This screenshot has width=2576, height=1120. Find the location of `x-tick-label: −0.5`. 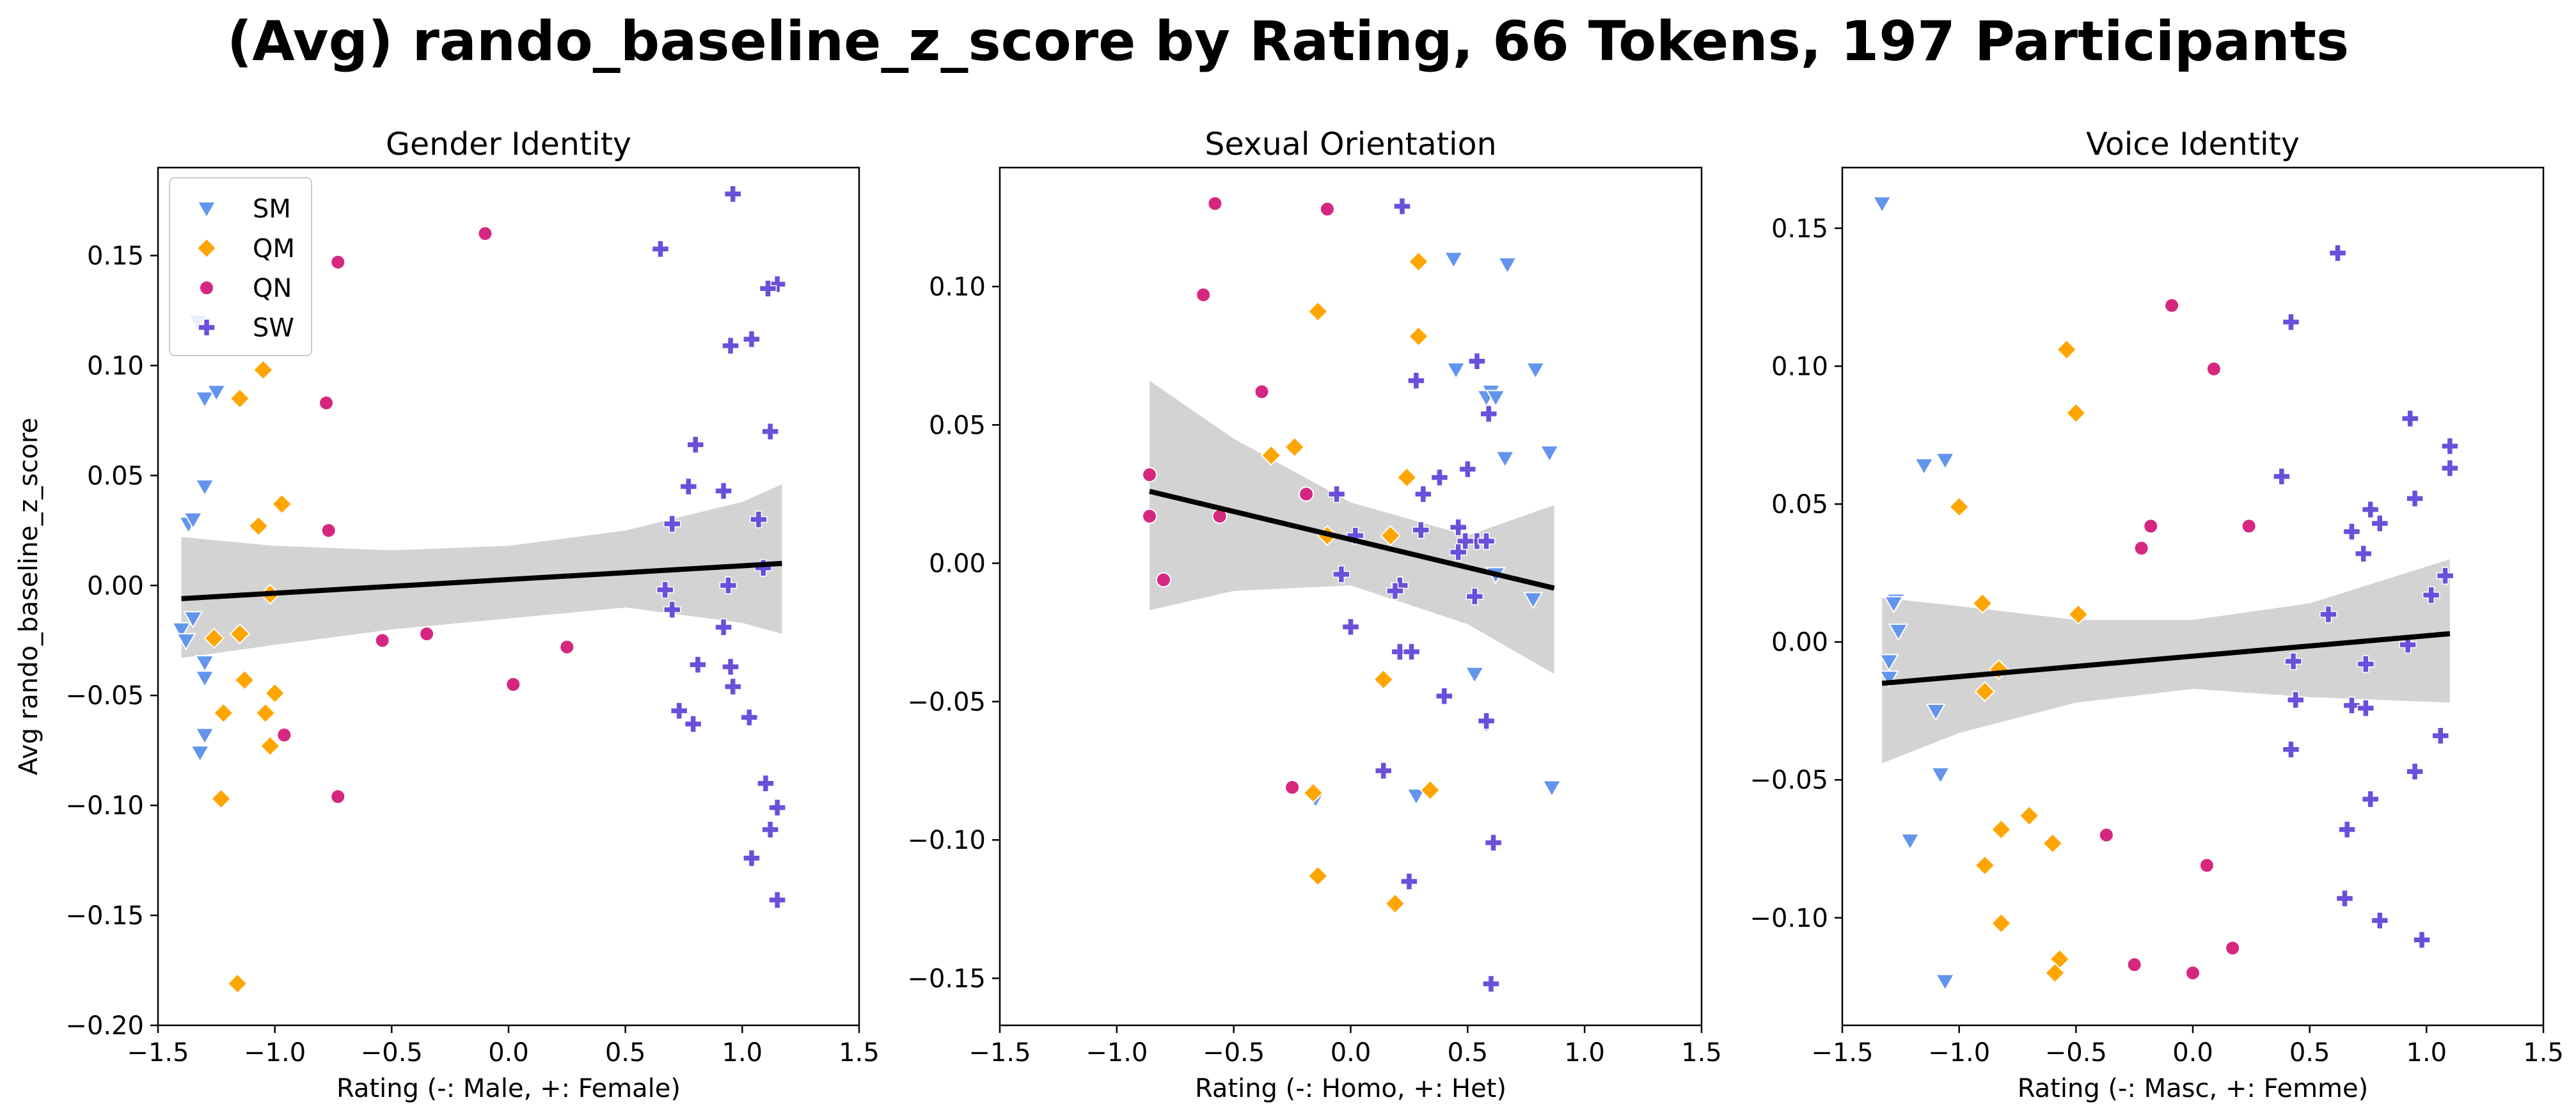

x-tick-label: −0.5 is located at coordinates (392, 1053).